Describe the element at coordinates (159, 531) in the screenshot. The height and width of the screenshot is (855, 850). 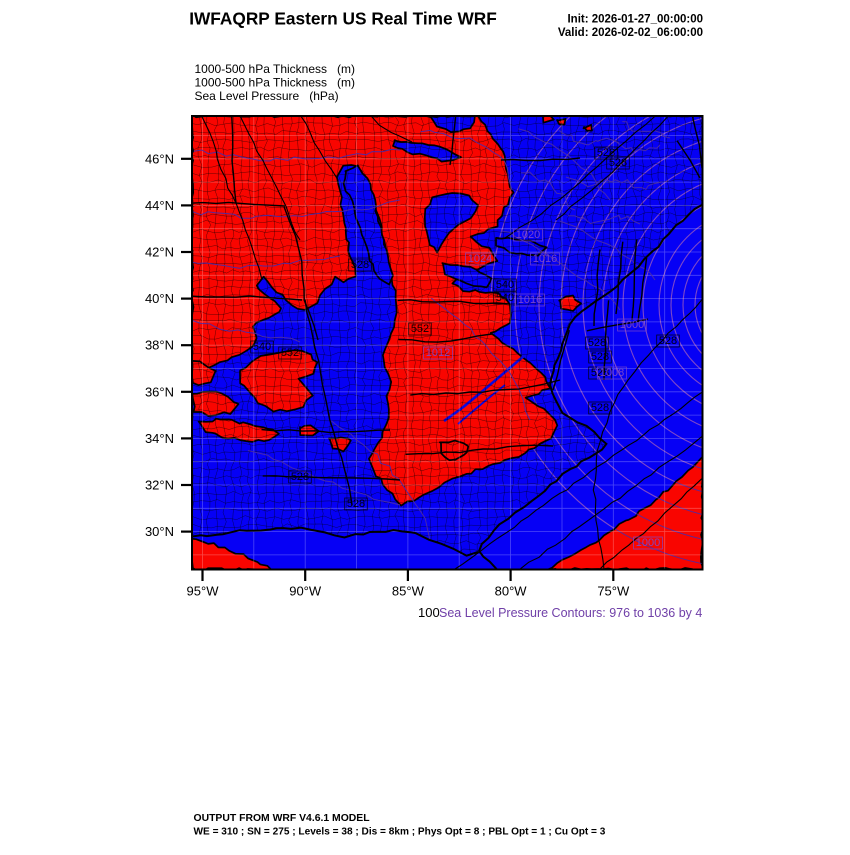
I see `svg-text: 30°N` at that location.